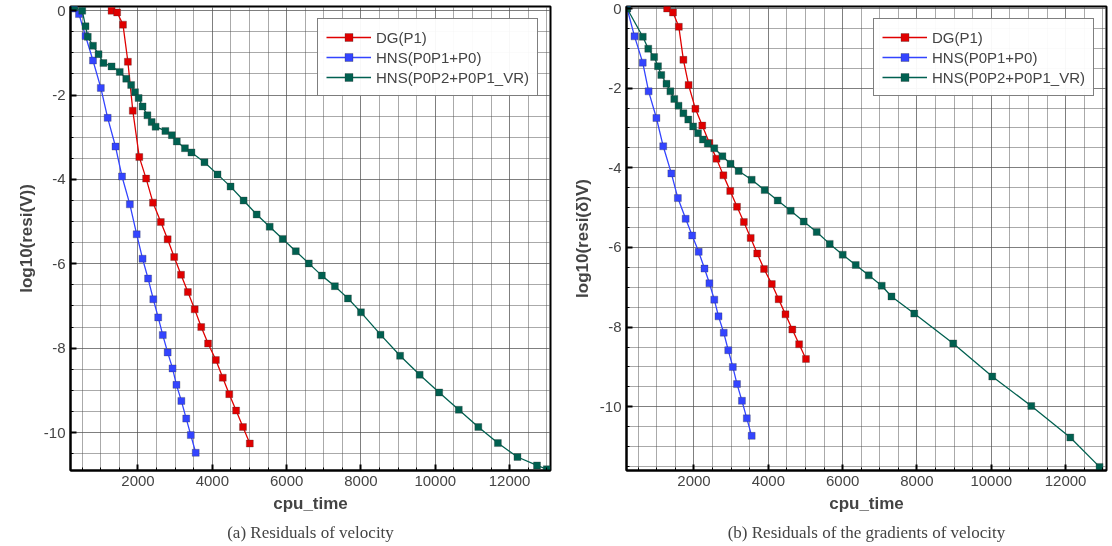 Image resolution: width=1112 pixels, height=546 pixels. What do you see at coordinates (582, 238) in the screenshot?
I see `y-axis-title: log10(resi(δ)V)` at bounding box center [582, 238].